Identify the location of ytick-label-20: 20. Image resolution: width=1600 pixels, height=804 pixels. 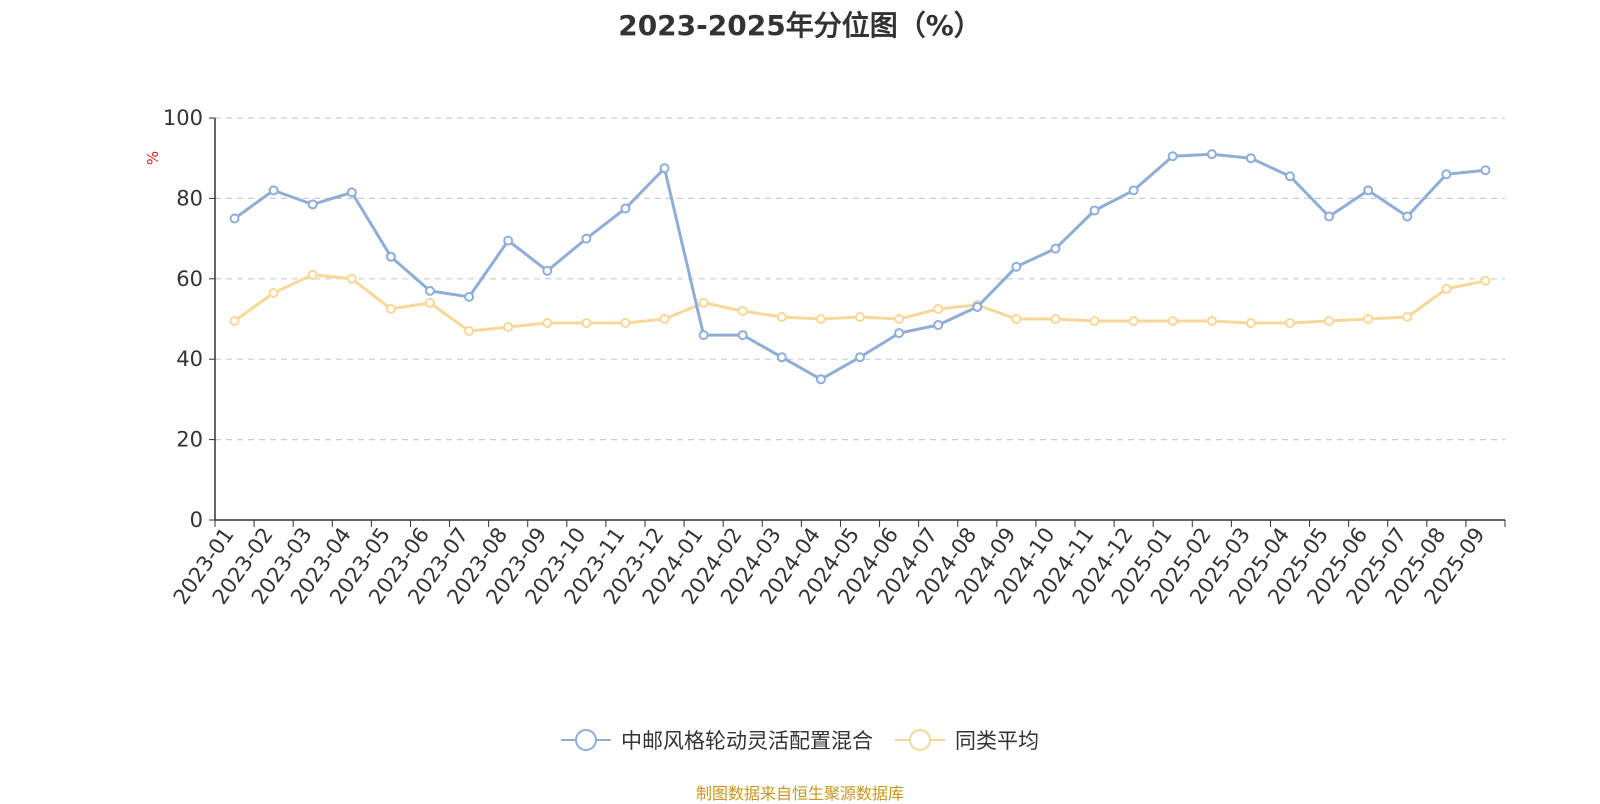
(189, 440).